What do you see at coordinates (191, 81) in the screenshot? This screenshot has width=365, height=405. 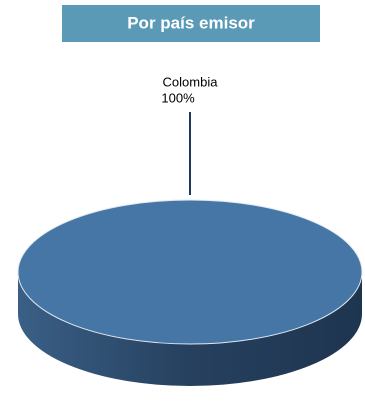 I see `slice-category-label: Colombia` at bounding box center [191, 81].